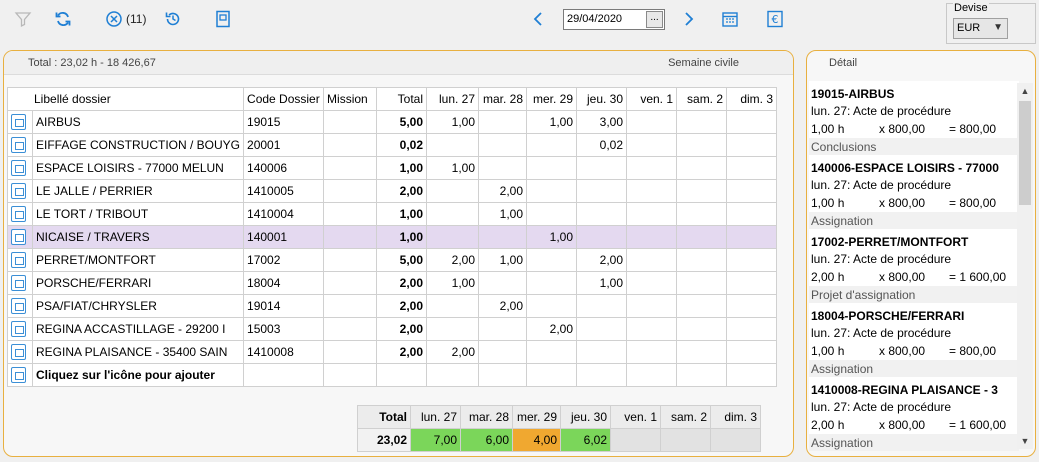 The height and width of the screenshot is (462, 1039). I want to click on col-header-day: lun. 27, so click(453, 99).